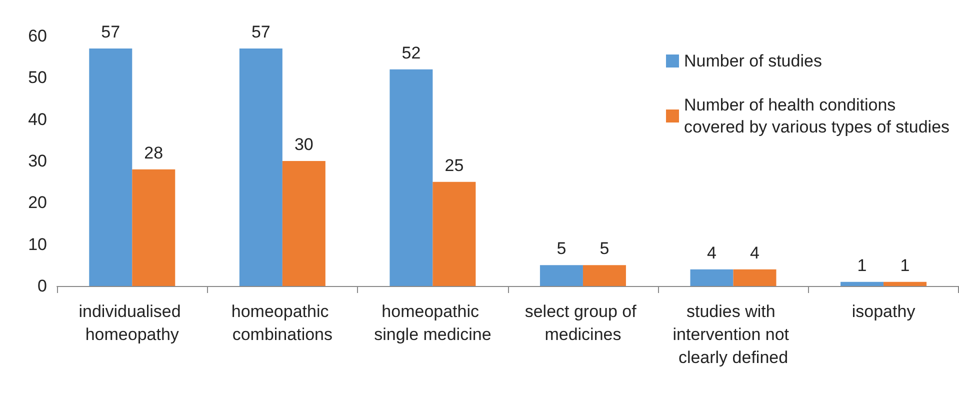 This screenshot has width=959, height=408. I want to click on y-tick-label: 20, so click(37, 202).